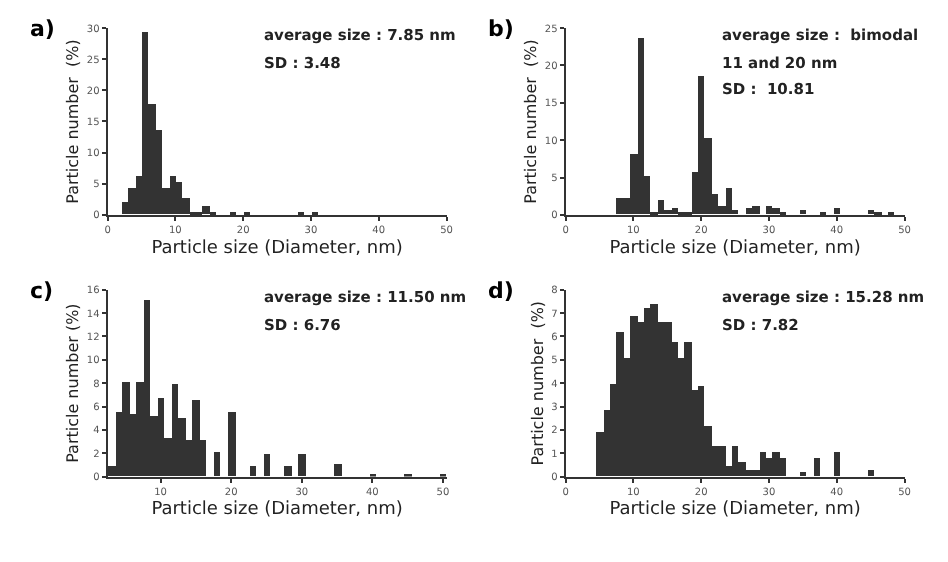  I want to click on text: a), so click(42, 29).